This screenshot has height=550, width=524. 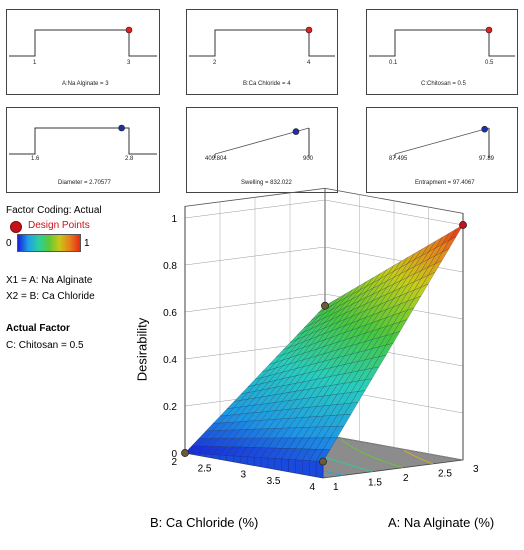 What do you see at coordinates (487, 159) in the screenshot?
I see `ramp-max-label: 97.89` at bounding box center [487, 159].